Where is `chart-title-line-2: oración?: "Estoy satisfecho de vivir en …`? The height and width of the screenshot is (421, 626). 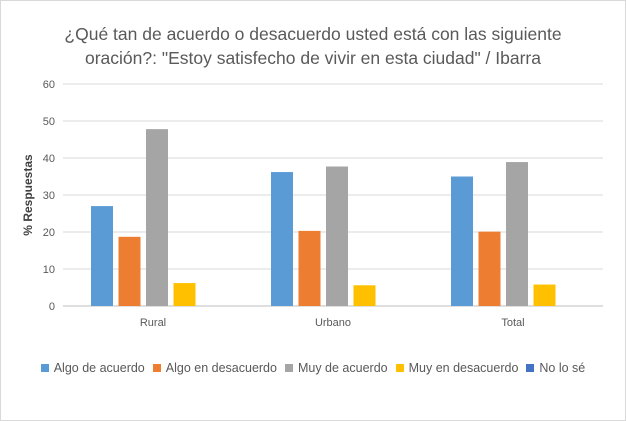
chart-title-line-2: oración?: "Estoy satisfecho de vivir en … is located at coordinates (313, 58).